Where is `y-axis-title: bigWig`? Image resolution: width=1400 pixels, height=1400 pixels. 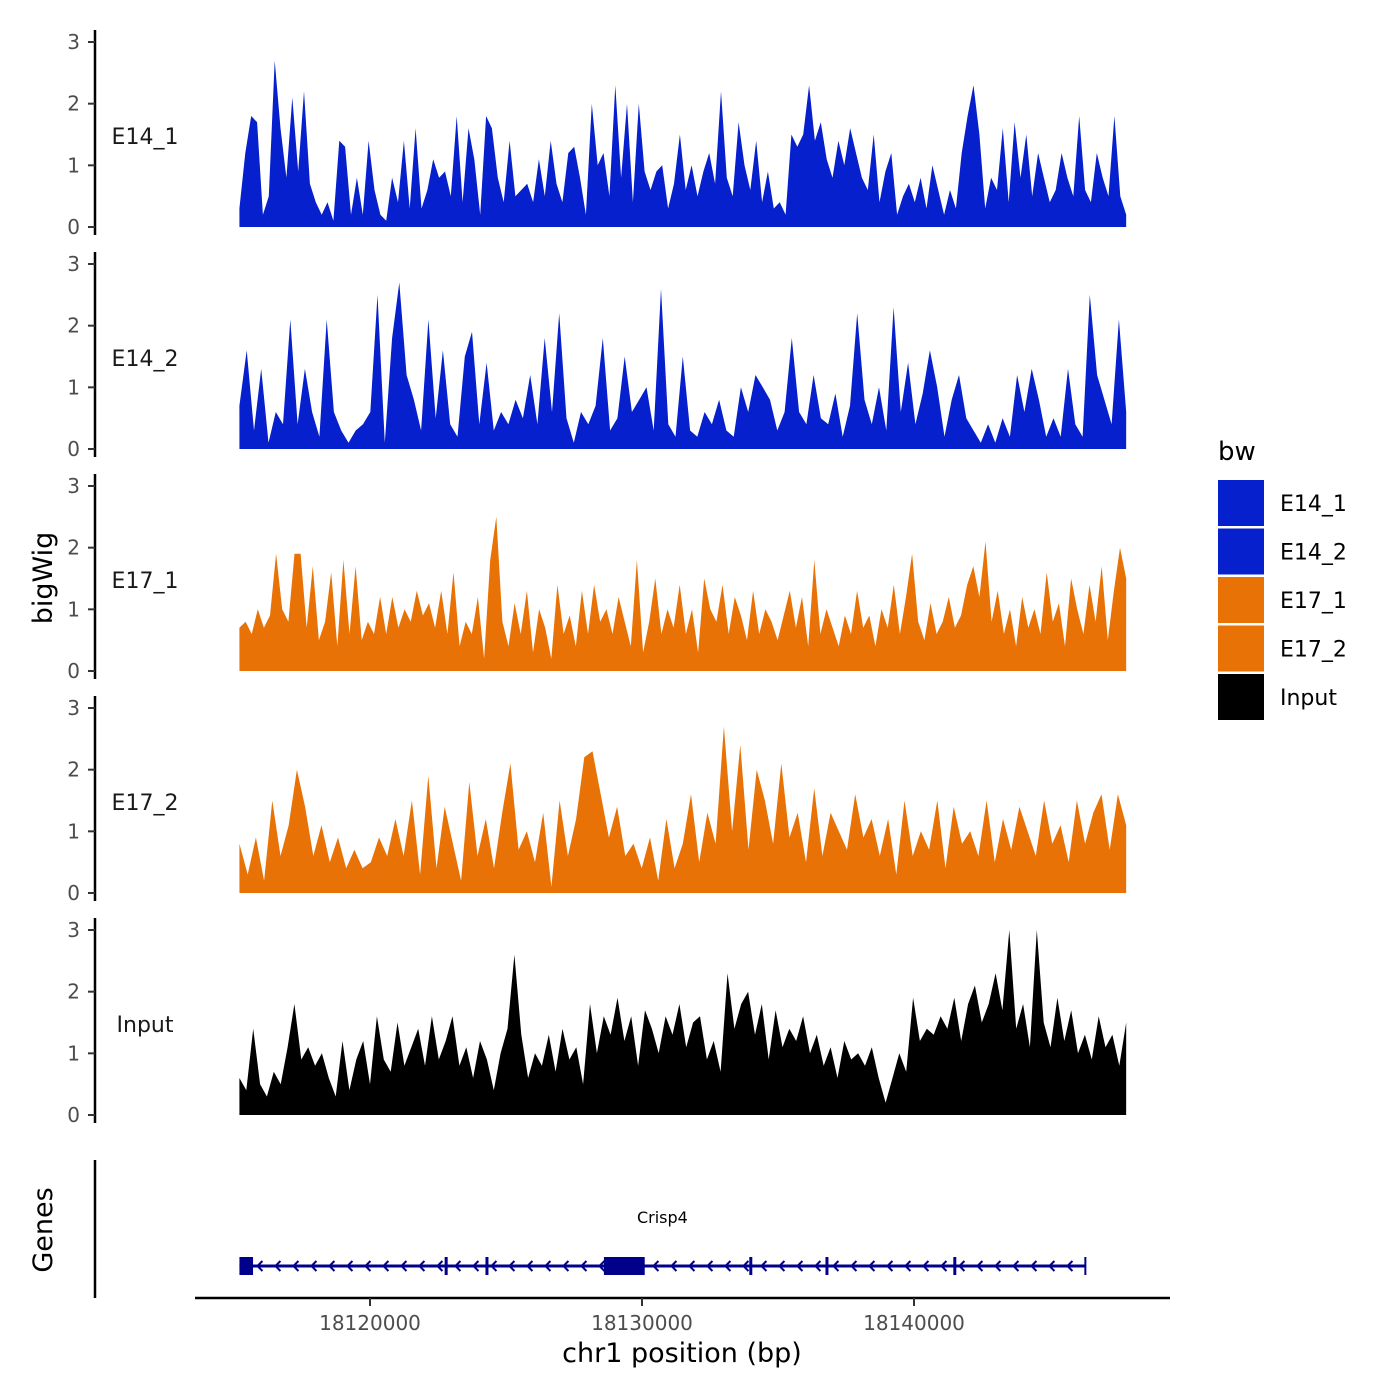 y-axis-title: bigWig is located at coordinates (43, 578).